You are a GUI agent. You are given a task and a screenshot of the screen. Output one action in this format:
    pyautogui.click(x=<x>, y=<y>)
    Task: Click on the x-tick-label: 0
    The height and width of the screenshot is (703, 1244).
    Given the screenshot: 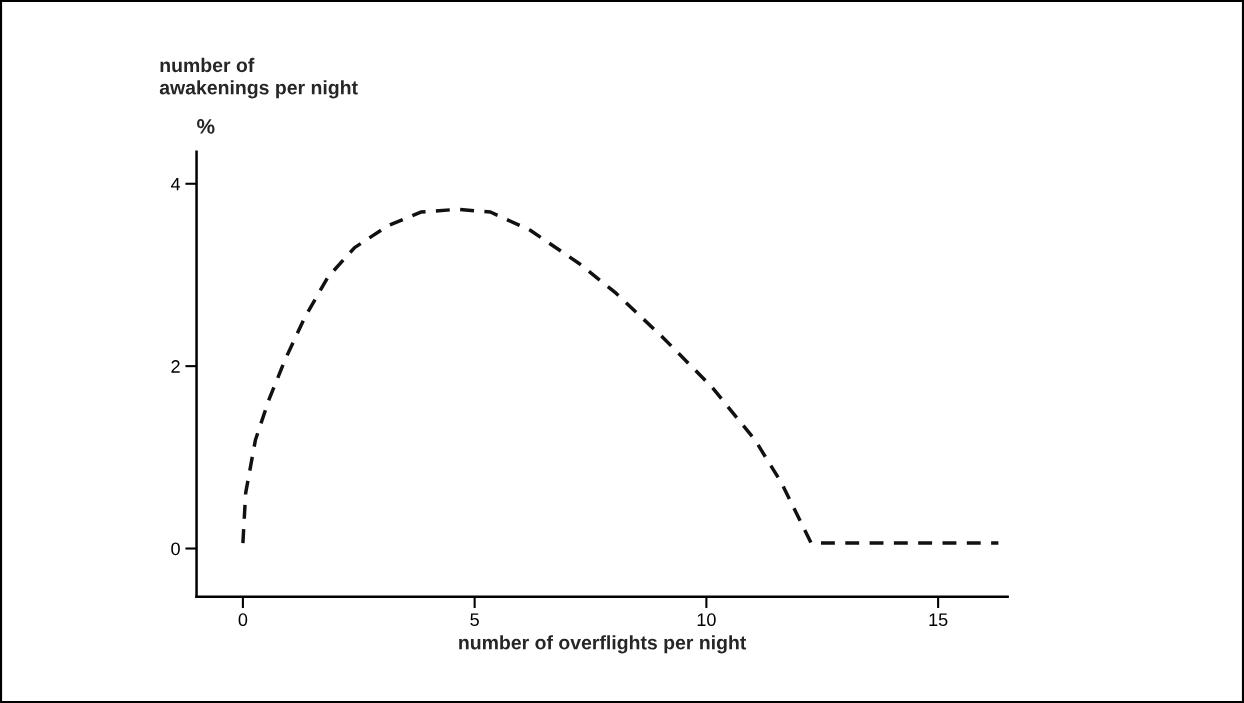 What is the action you would take?
    pyautogui.click(x=243, y=620)
    